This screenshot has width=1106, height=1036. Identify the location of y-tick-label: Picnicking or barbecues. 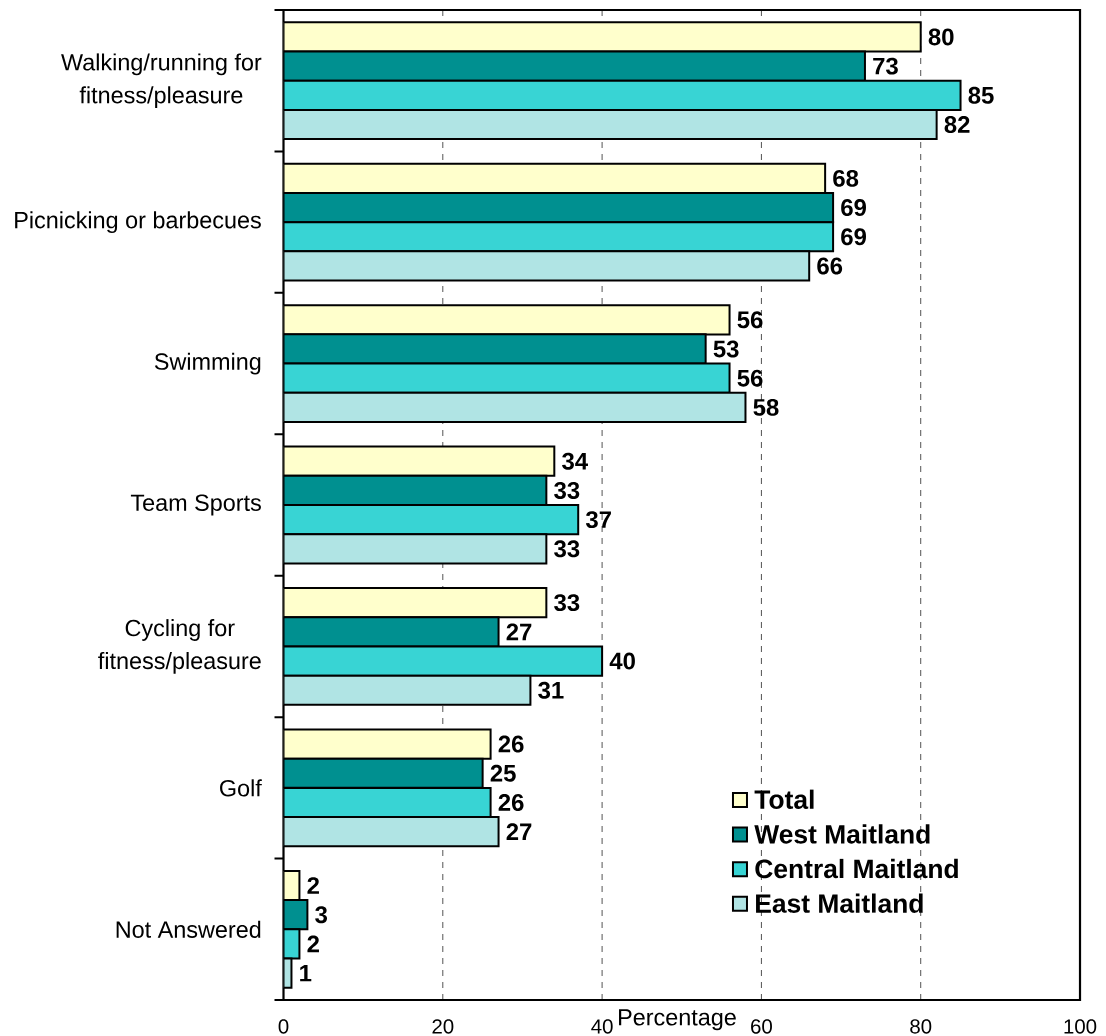
(138, 222).